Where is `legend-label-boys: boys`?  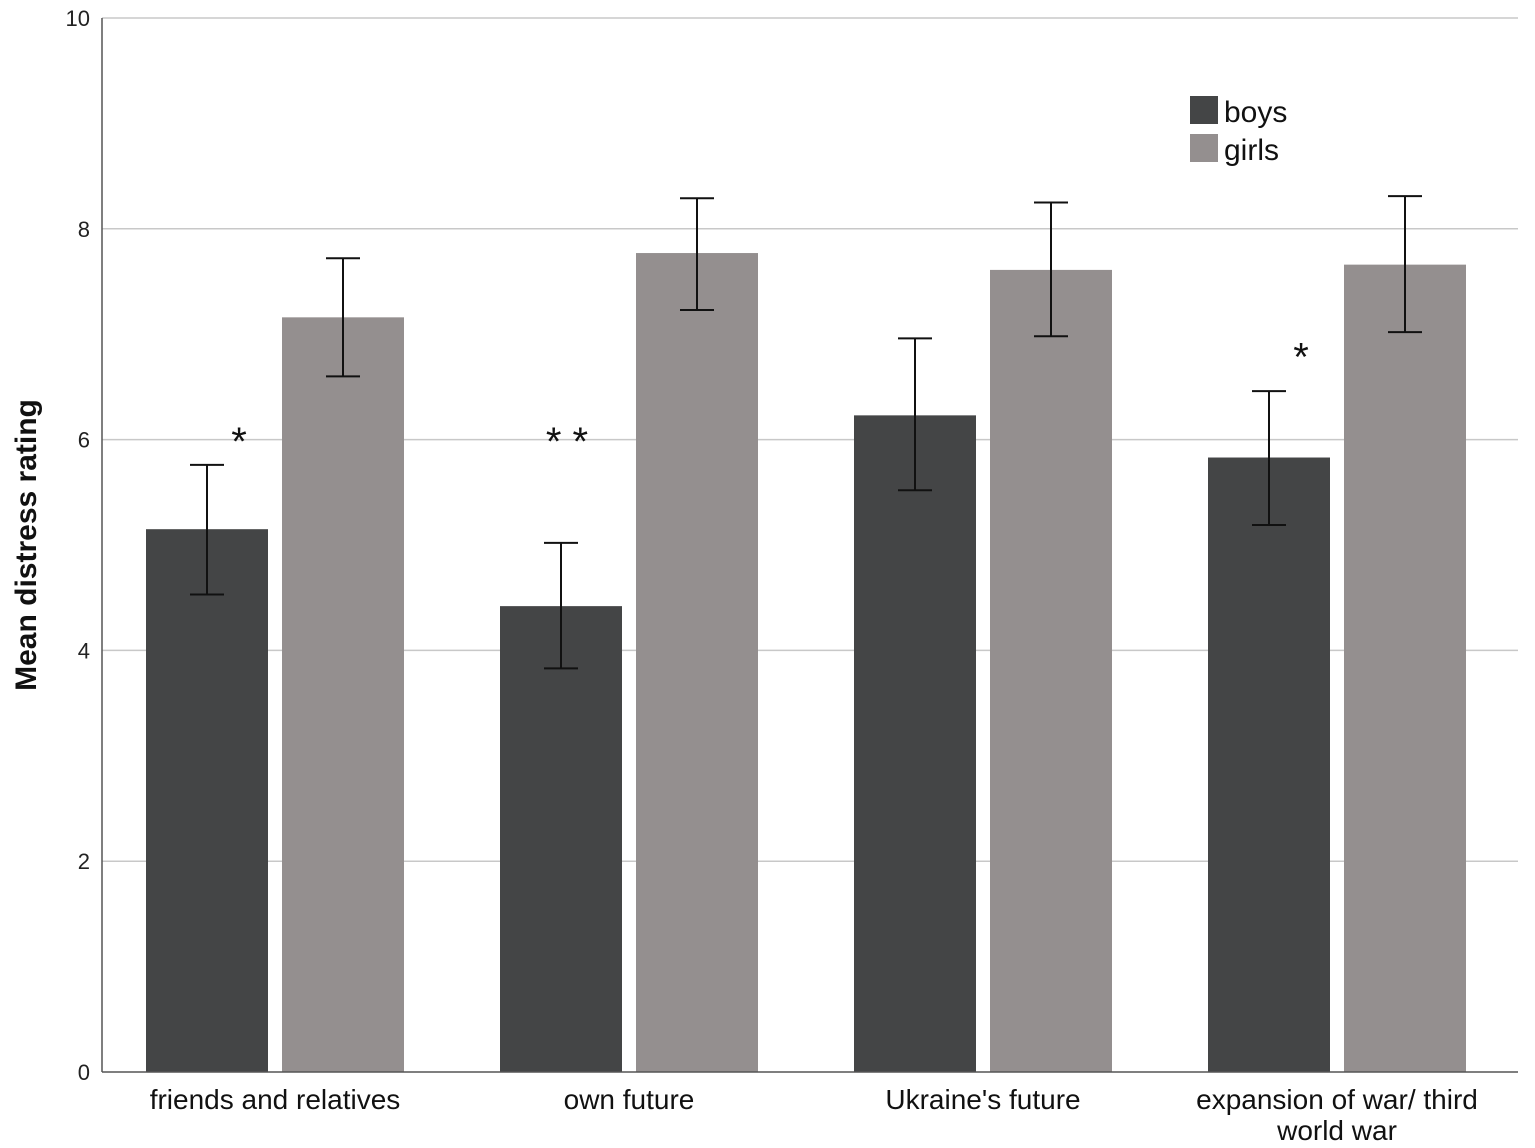
legend-label-boys: boys is located at coordinates (1255, 112).